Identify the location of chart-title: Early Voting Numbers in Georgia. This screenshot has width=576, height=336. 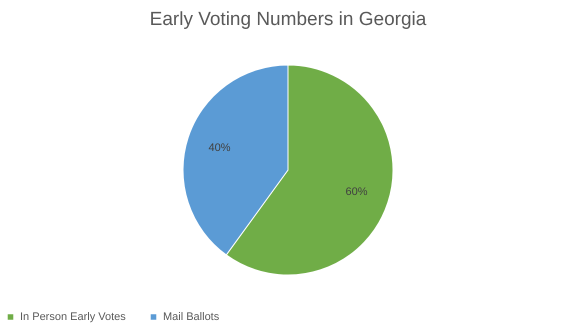
(288, 19).